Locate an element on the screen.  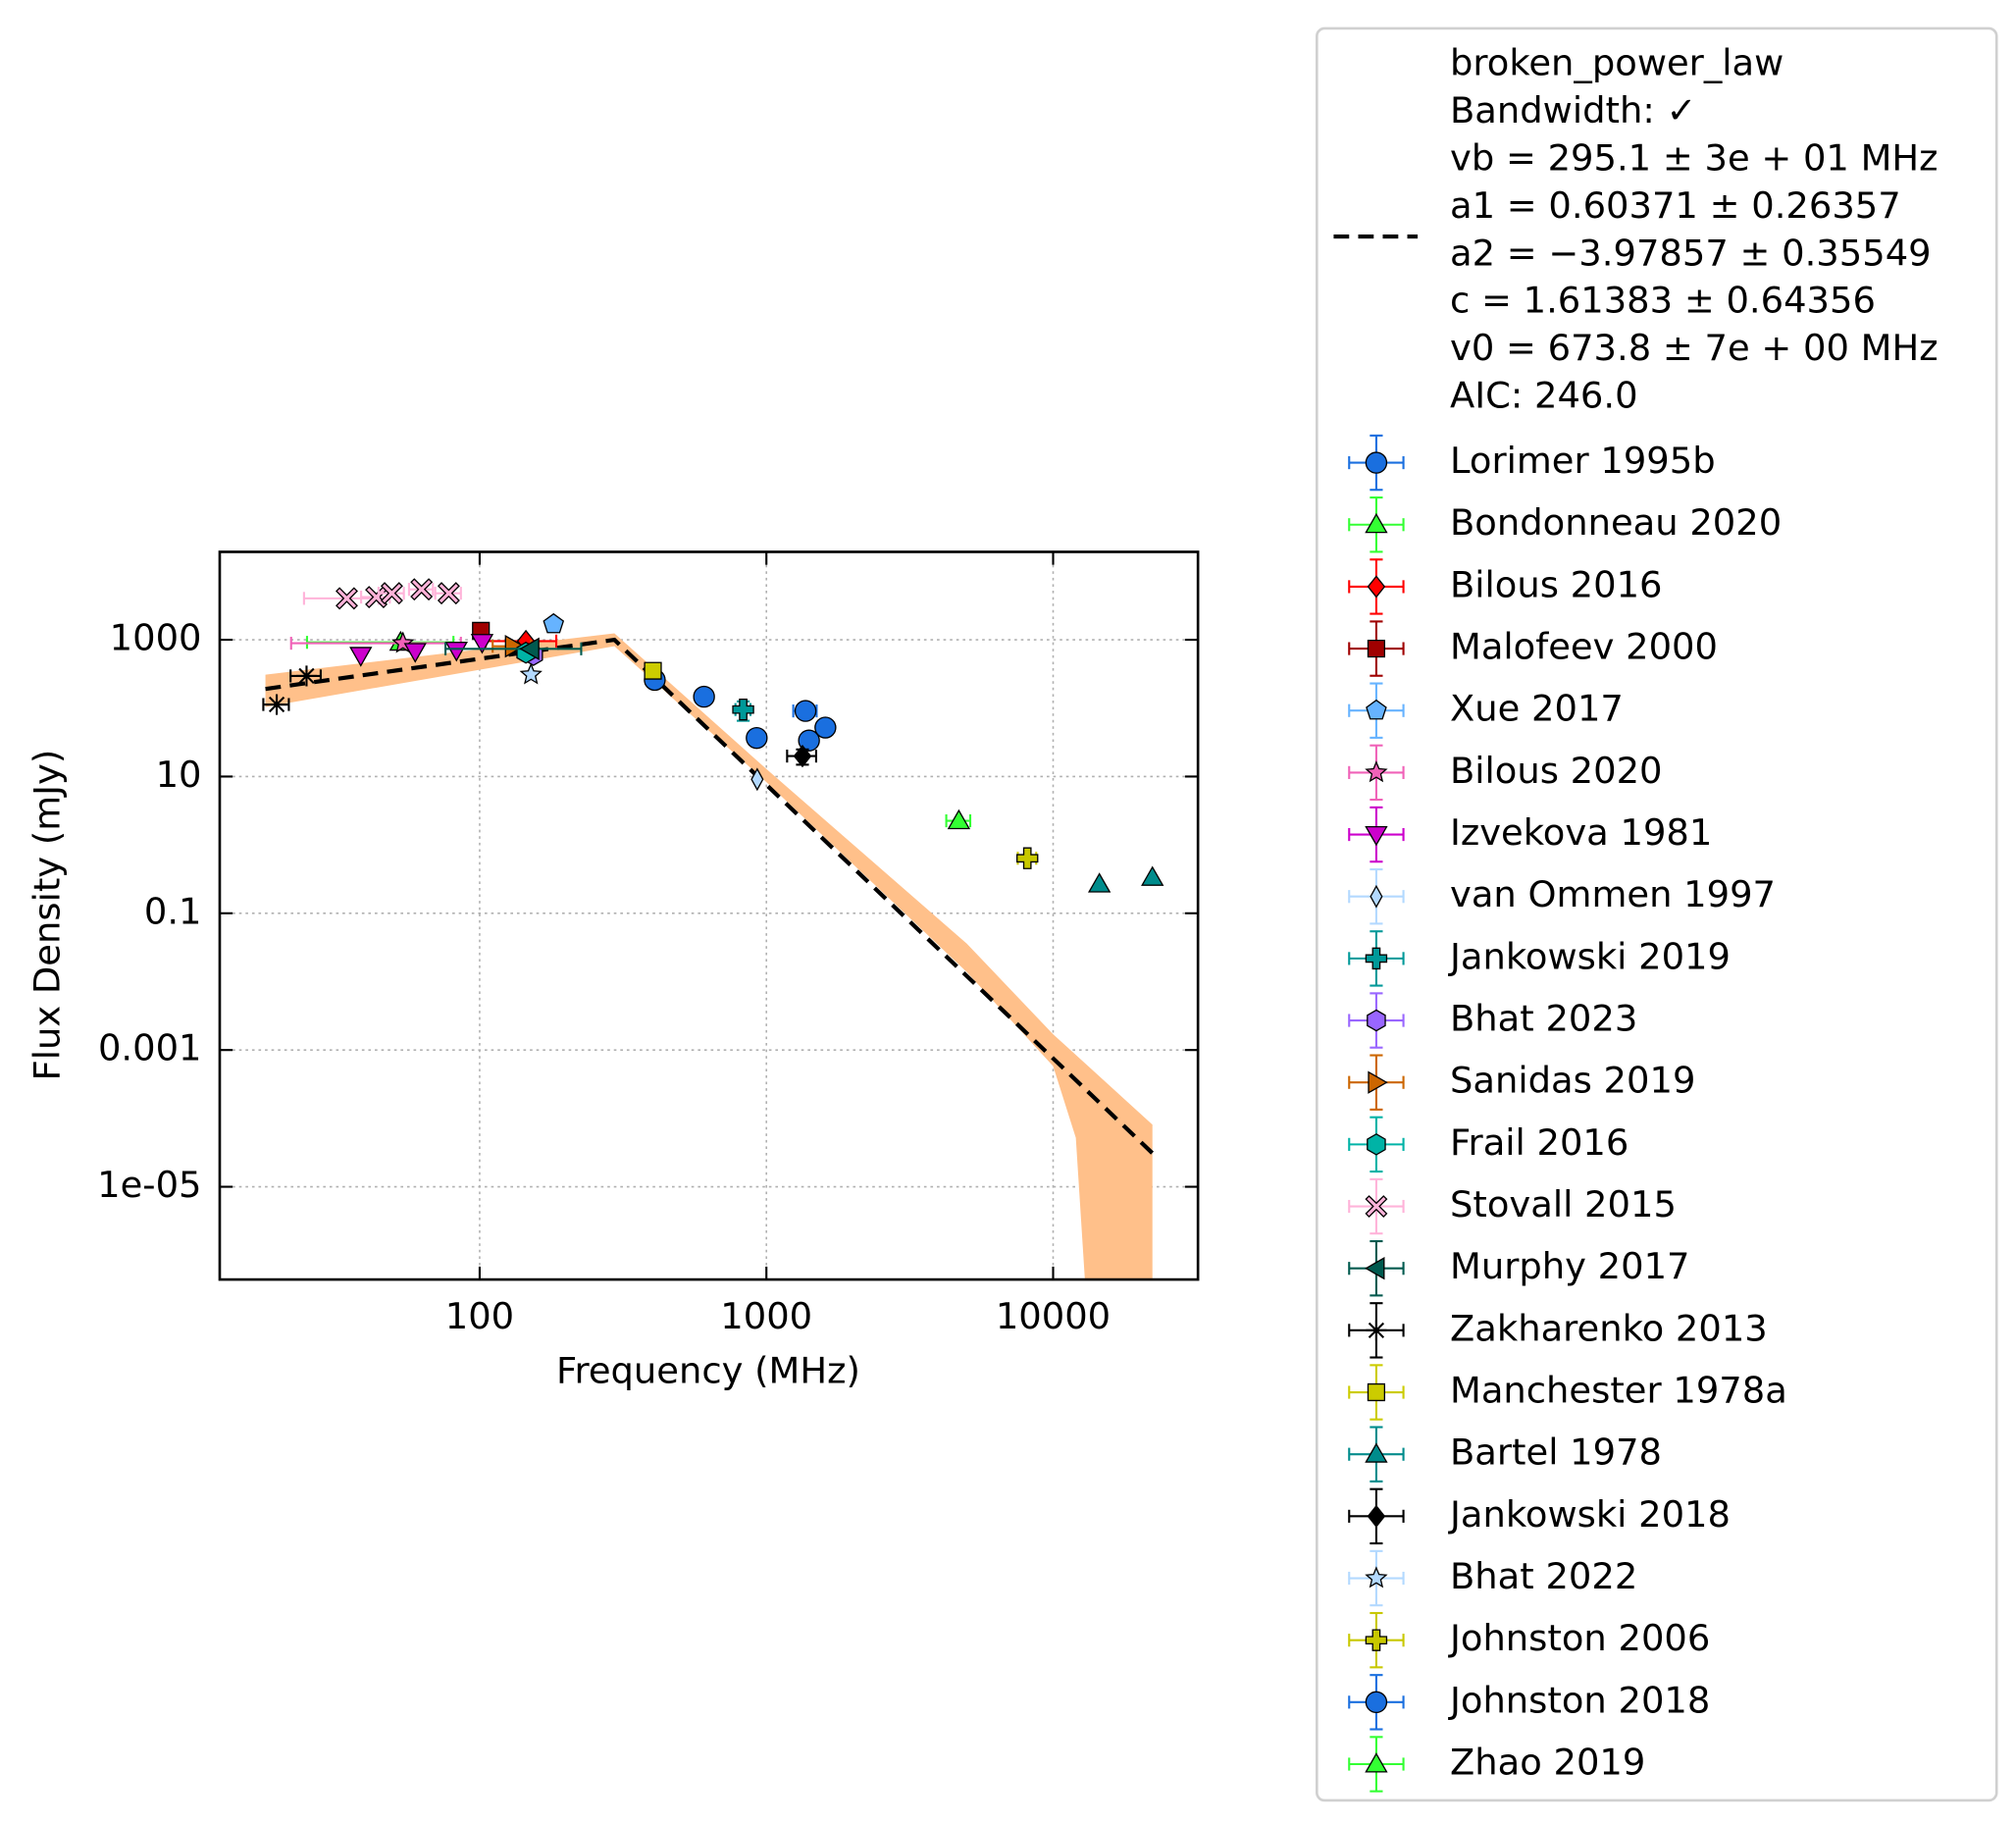
y-tick-label: 0.1 is located at coordinates (173, 911).